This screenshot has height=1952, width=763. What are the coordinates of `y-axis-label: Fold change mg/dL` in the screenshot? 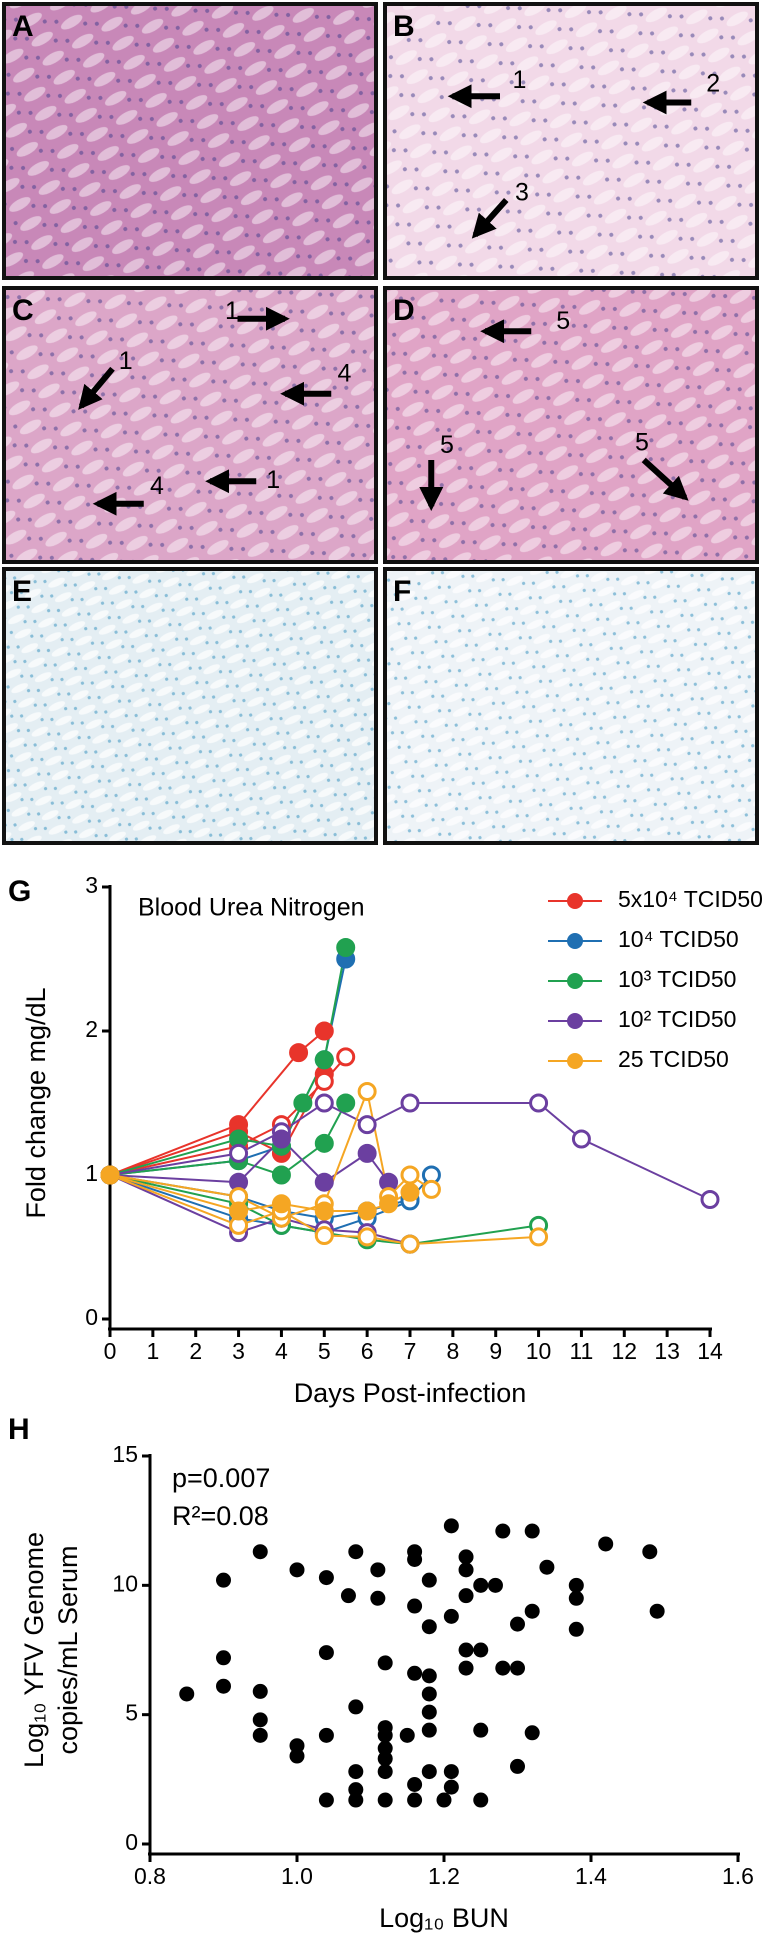 It's located at (36, 1102).